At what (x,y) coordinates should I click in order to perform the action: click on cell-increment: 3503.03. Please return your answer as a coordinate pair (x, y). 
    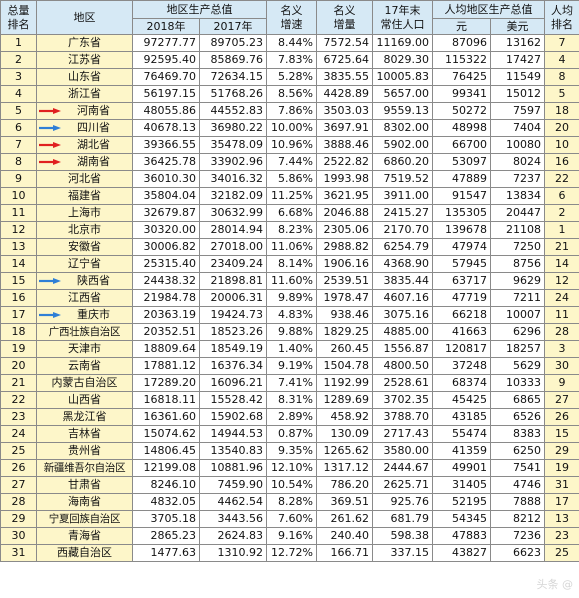
    Looking at the image, I should click on (344, 111).